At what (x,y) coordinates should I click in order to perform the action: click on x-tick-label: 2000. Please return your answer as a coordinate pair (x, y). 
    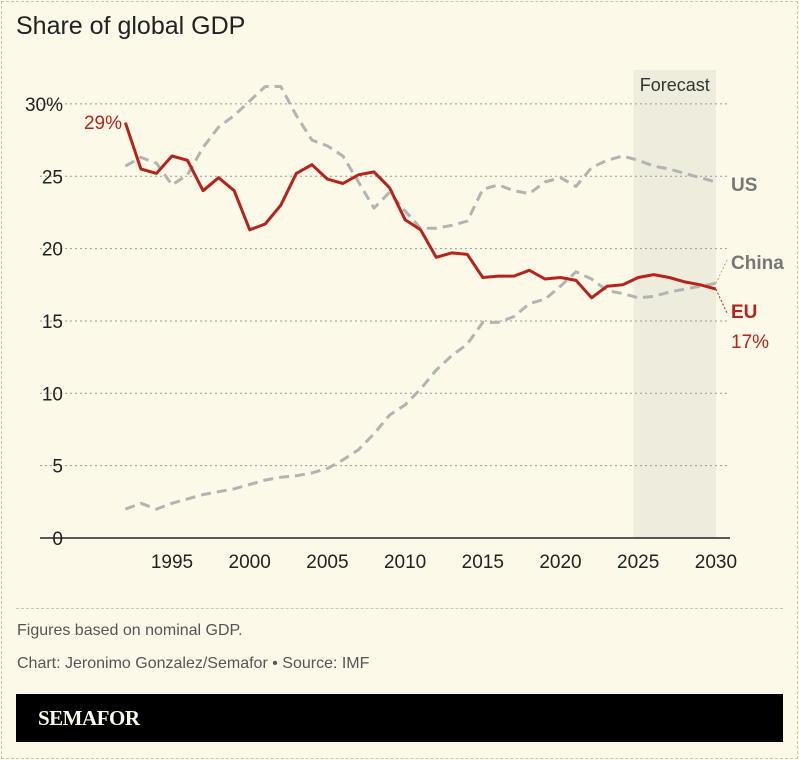
    Looking at the image, I should click on (250, 562).